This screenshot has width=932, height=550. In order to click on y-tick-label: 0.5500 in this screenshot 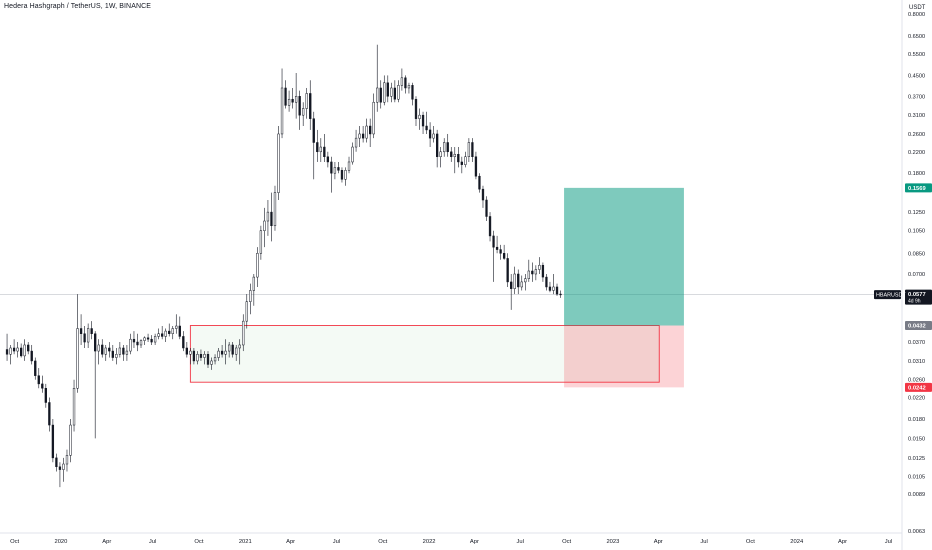, I will do `click(916, 55)`.